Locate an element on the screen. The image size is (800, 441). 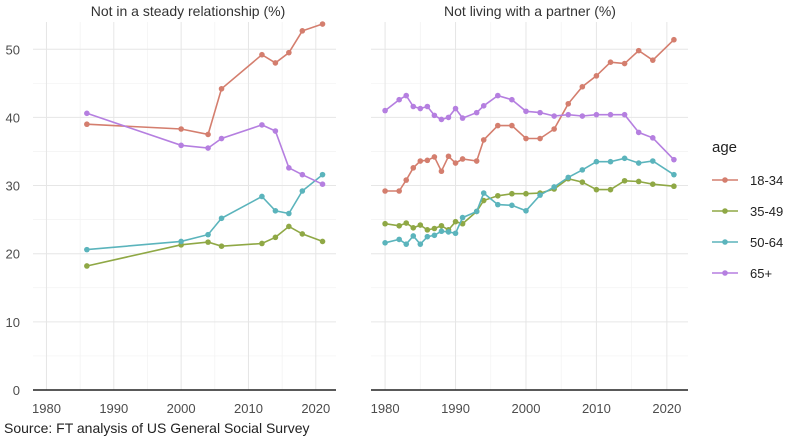
legend-label: 50-64 is located at coordinates (766, 242).